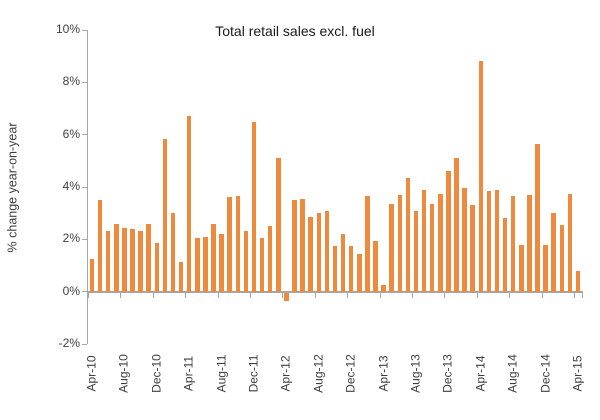  Describe the element at coordinates (188, 373) in the screenshot. I see `x-tick-label: Apr-11` at that location.